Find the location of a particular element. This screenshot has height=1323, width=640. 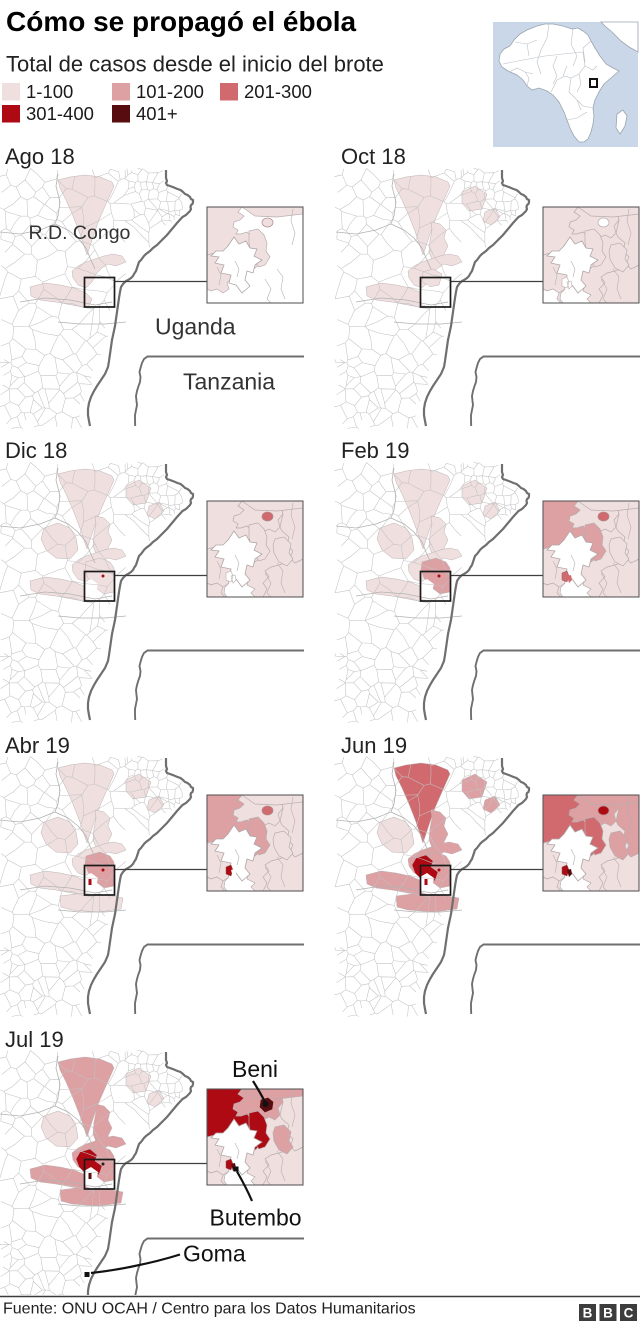

svg-text:Total de casos desde el inicio: Total de casos desde el inicio del brote is located at coordinates (195, 64).